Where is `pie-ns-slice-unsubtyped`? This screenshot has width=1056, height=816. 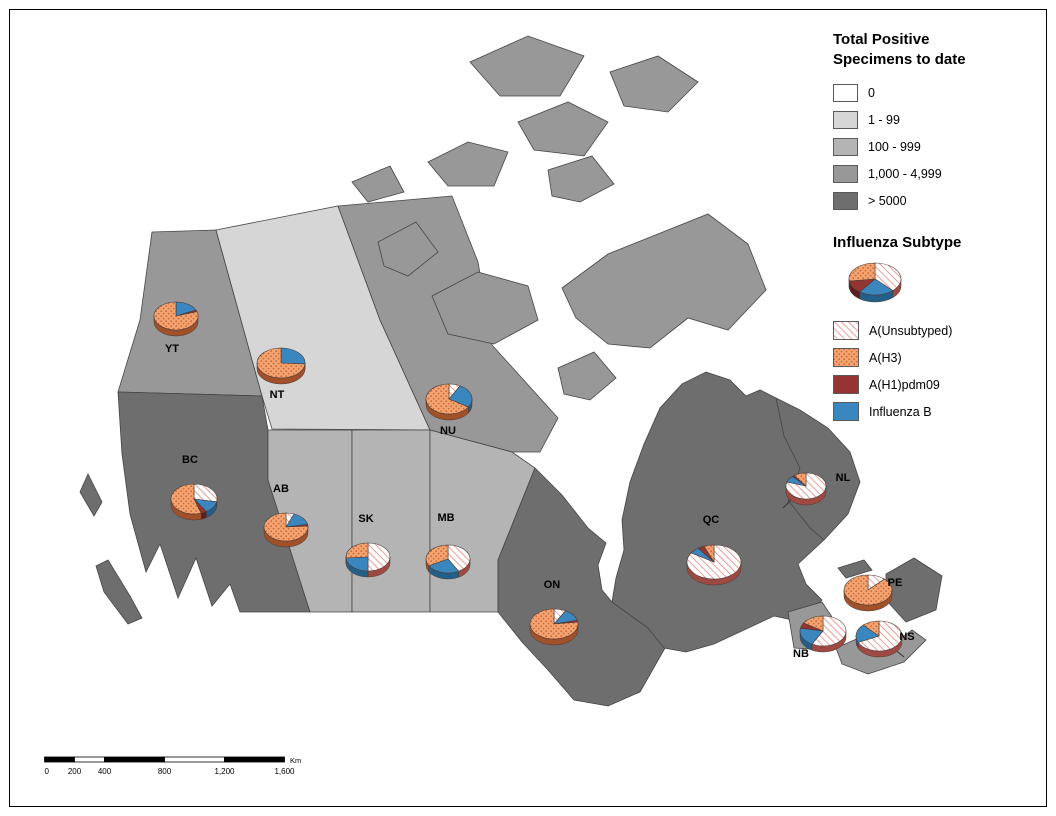 pie-ns-slice-unsubtyped is located at coordinates (880, 636).